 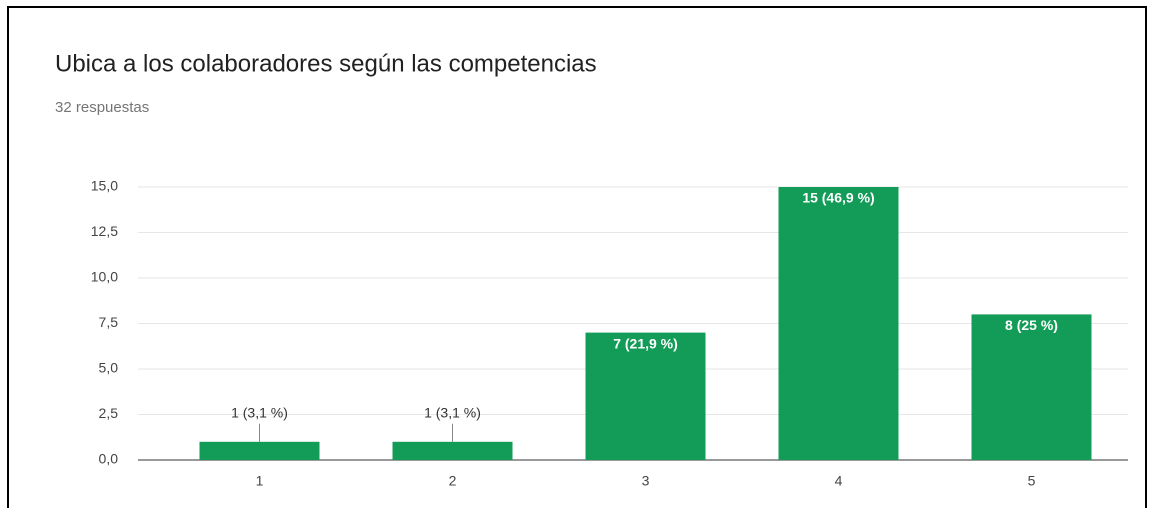 What do you see at coordinates (260, 481) in the screenshot?
I see `x-tick-label: 1` at bounding box center [260, 481].